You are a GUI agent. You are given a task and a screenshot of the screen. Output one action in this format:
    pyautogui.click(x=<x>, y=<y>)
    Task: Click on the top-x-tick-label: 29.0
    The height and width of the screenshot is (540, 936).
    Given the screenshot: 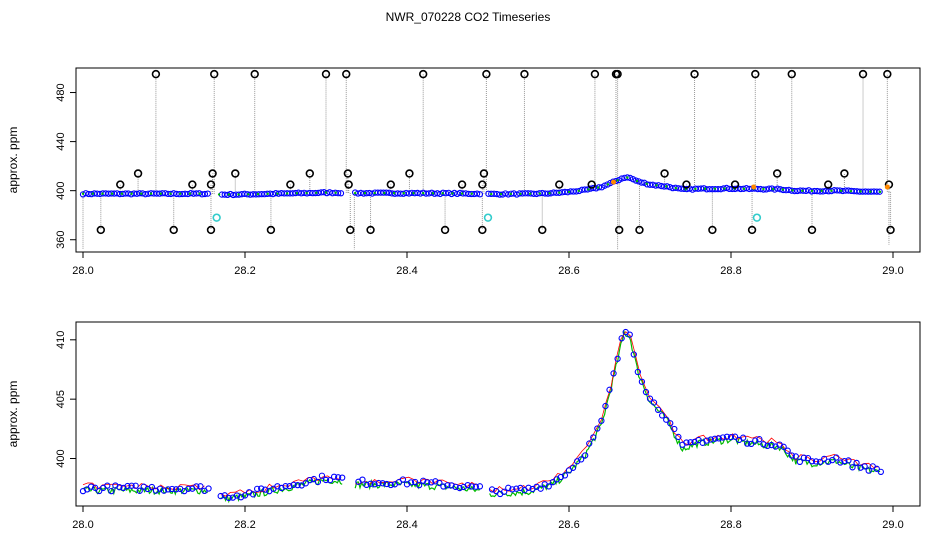 What is the action you would take?
    pyautogui.click(x=892, y=271)
    